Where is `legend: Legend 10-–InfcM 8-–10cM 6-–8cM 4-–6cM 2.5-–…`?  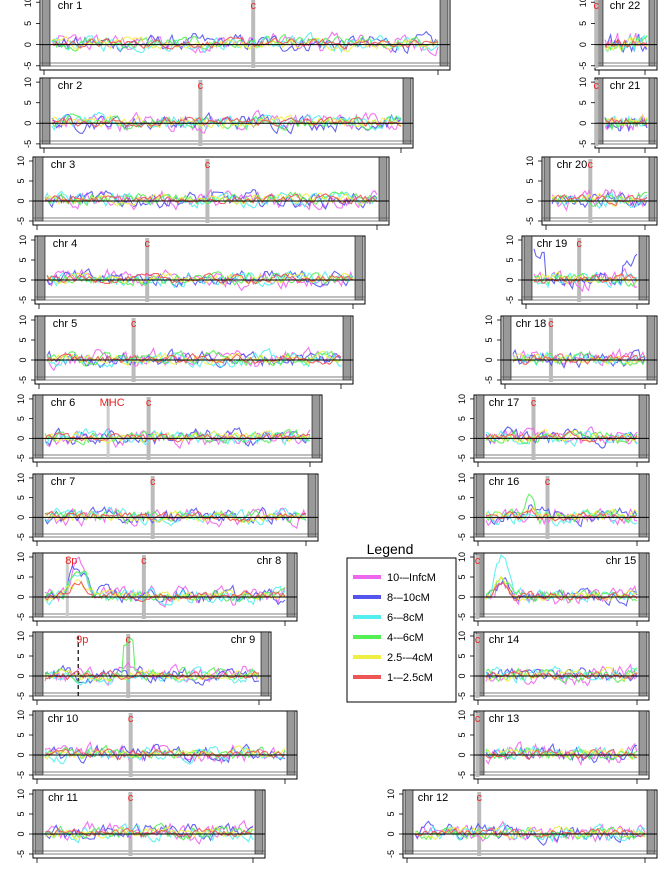 legend: Legend 10-–InfcM 8-–10cM 6-–8cM 4-–6cM 2.5-–… is located at coordinates (401, 622).